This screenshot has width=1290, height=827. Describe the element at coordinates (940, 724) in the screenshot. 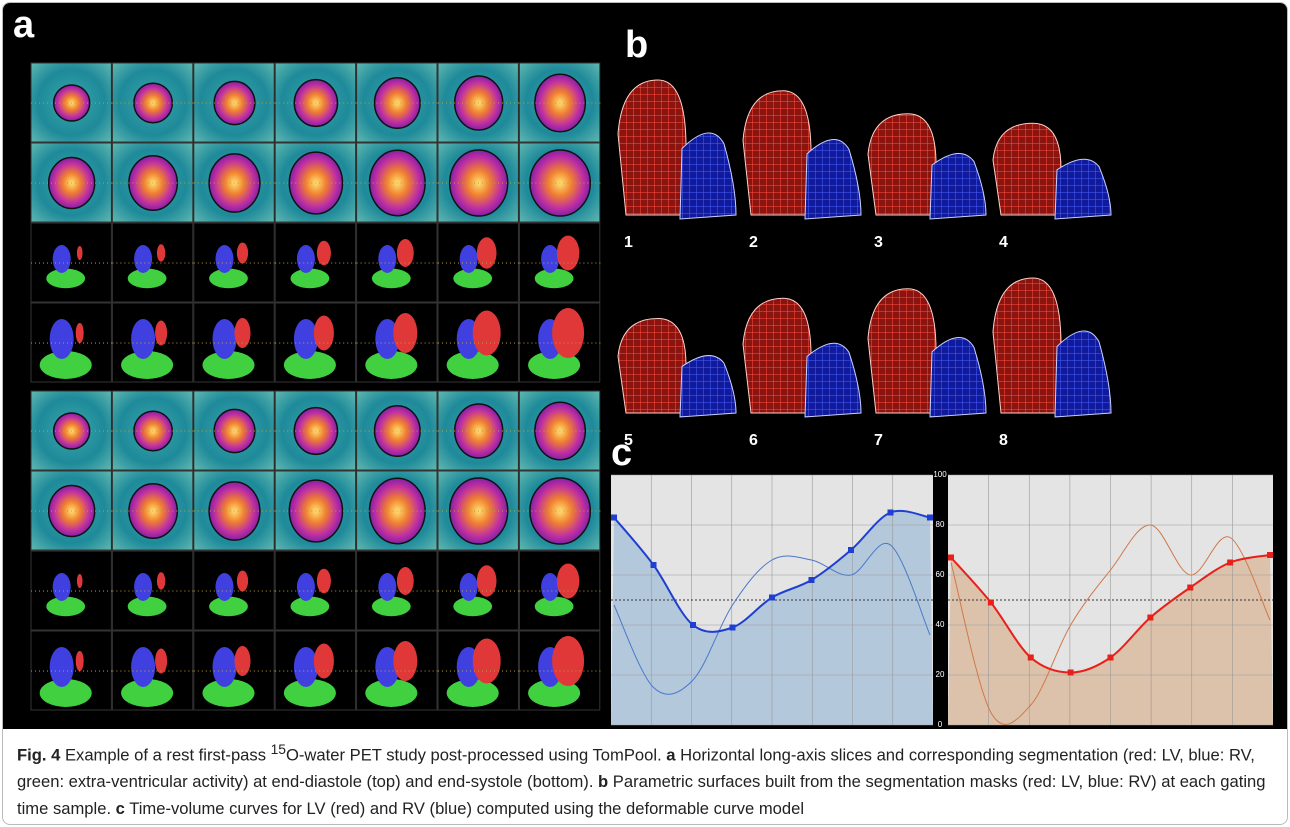

I see `y-tick-label: 0` at that location.